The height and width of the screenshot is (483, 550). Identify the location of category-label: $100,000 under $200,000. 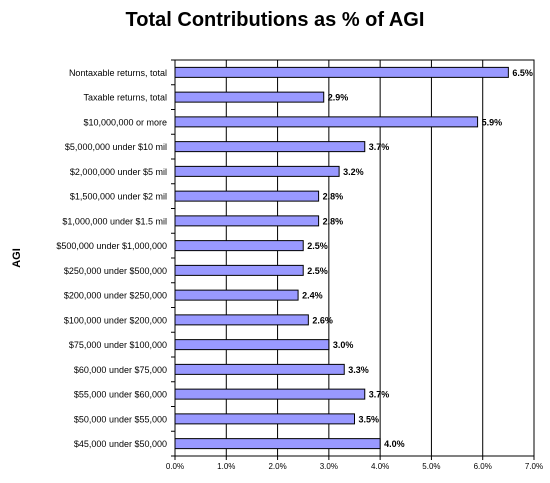
(115, 320).